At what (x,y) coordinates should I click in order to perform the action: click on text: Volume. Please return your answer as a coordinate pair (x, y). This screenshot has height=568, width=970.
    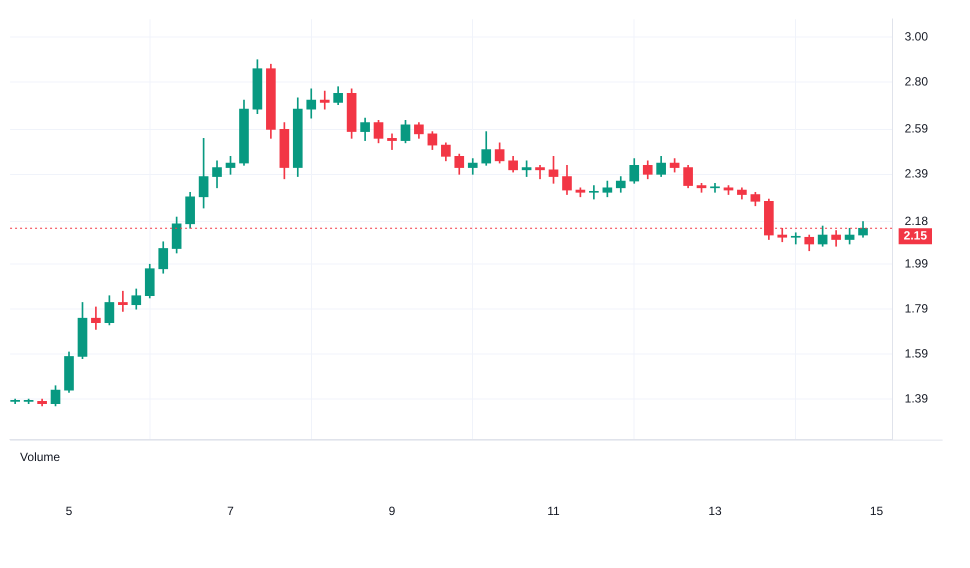
    Looking at the image, I should click on (40, 457).